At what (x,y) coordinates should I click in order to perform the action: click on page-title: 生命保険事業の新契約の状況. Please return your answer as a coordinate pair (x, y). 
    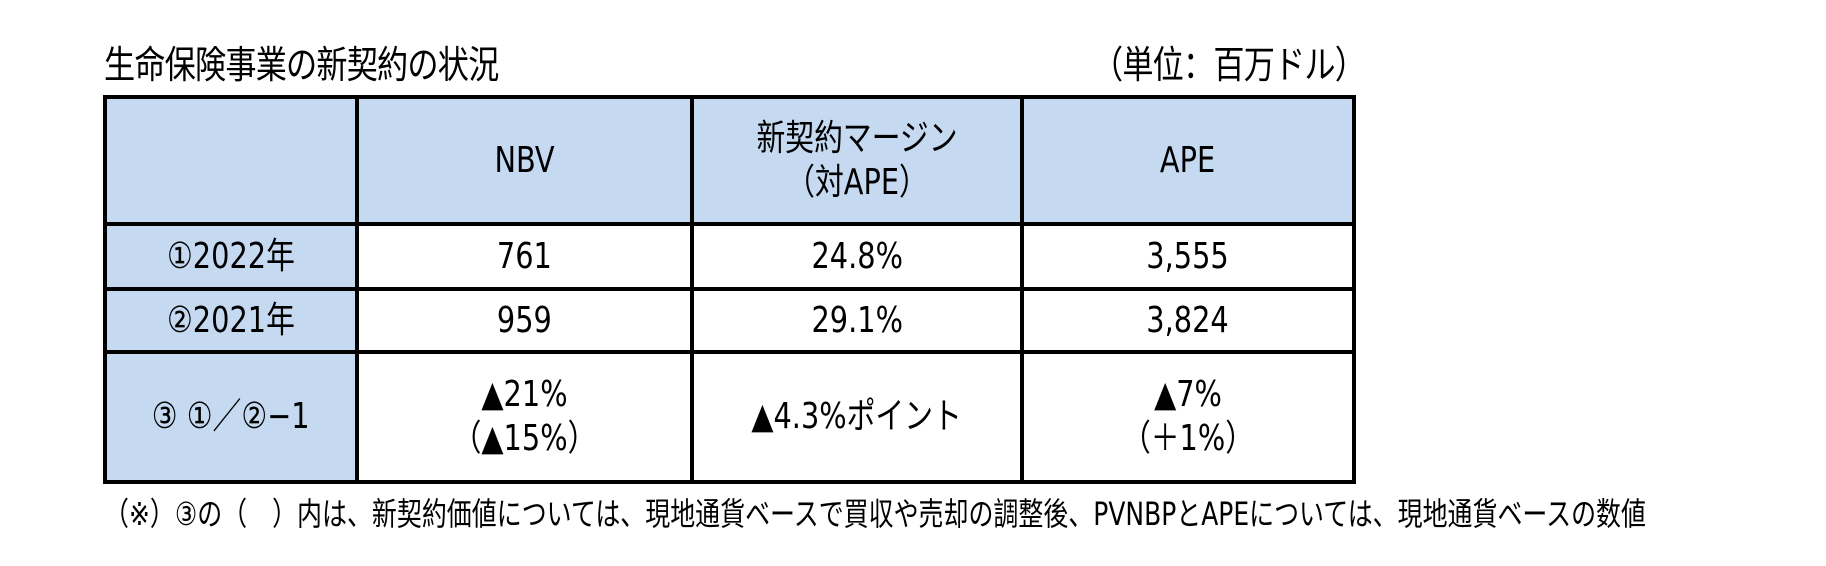
    Looking at the image, I should click on (301, 65).